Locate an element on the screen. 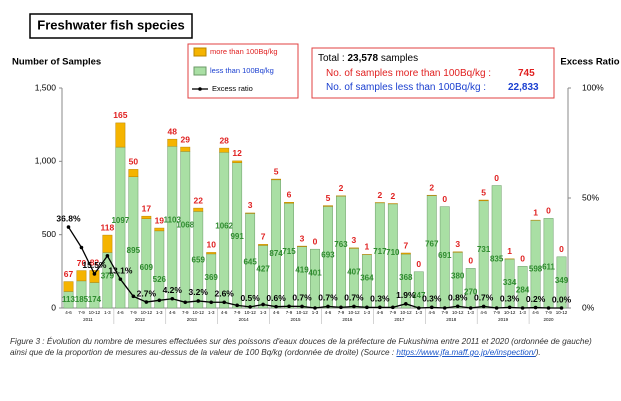  chart-title: Freshwater fish species is located at coordinates (110, 24).